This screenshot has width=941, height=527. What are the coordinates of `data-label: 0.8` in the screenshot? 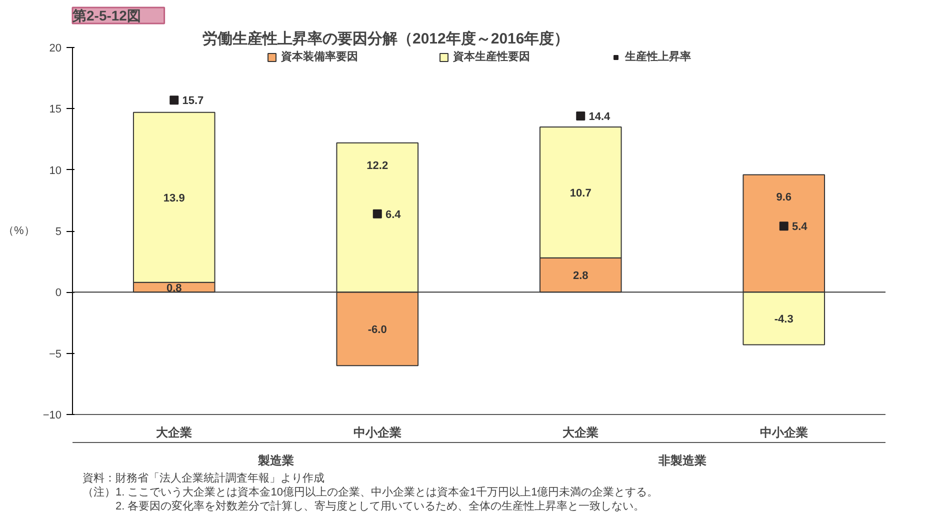 It's located at (174, 288).